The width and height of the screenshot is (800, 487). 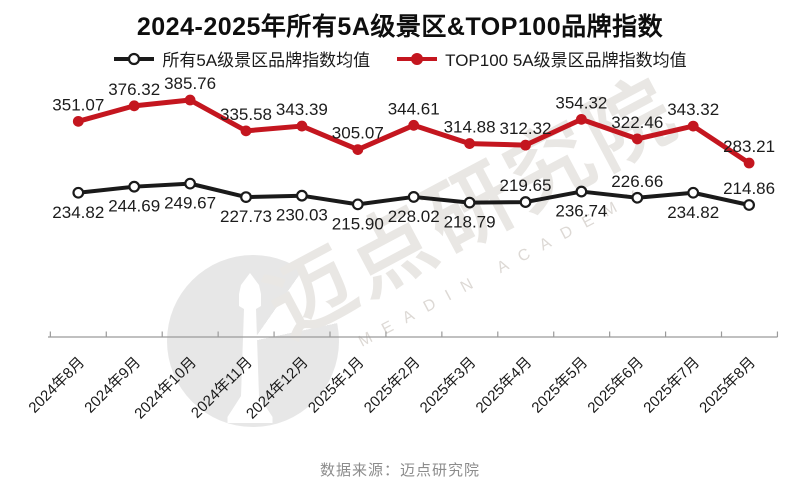 What do you see at coordinates (470, 222) in the screenshot?
I see `data-label: 218.79` at bounding box center [470, 222].